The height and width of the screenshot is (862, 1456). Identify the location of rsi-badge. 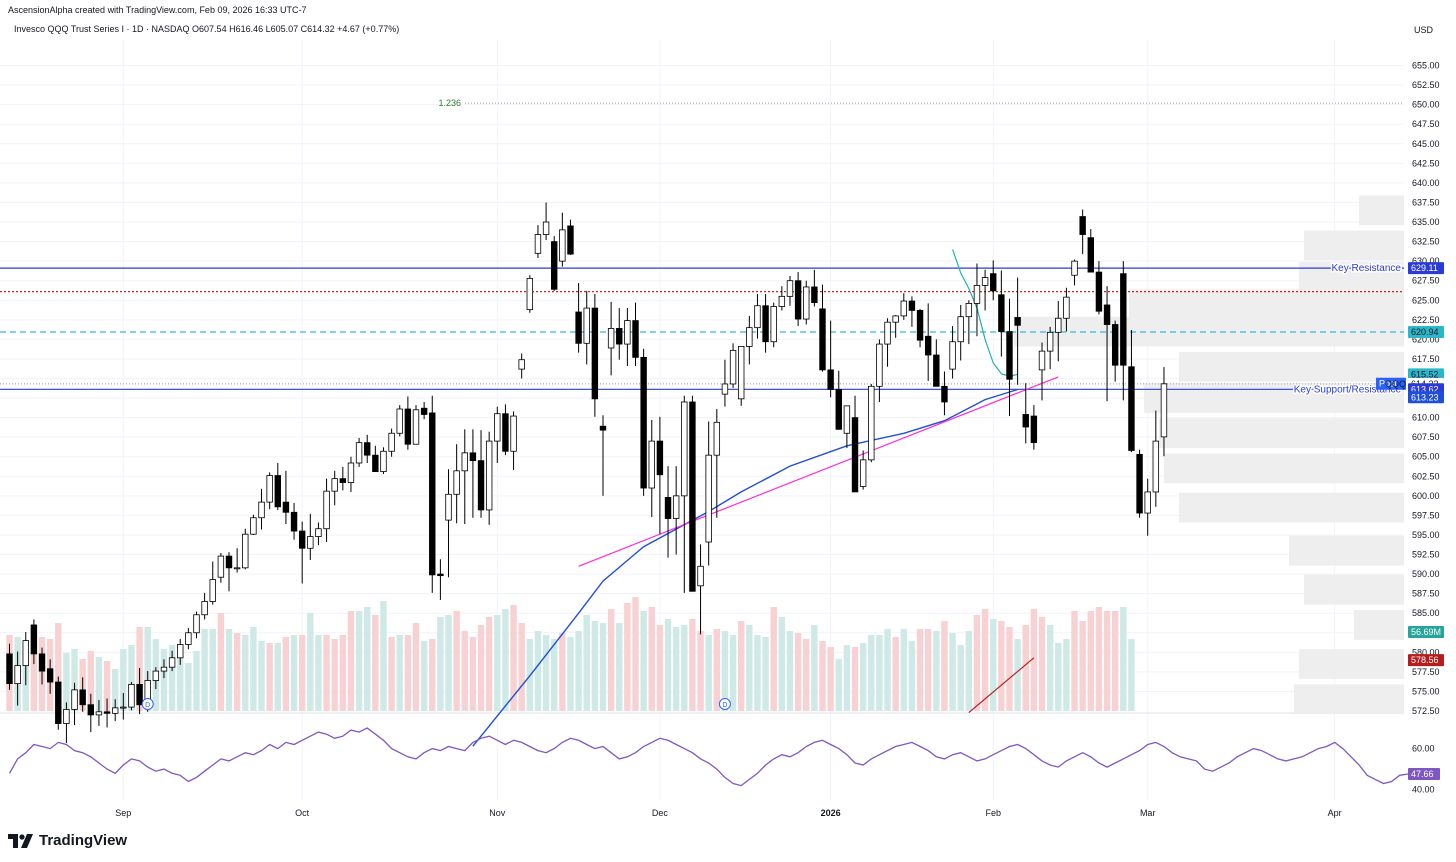
(1424, 773).